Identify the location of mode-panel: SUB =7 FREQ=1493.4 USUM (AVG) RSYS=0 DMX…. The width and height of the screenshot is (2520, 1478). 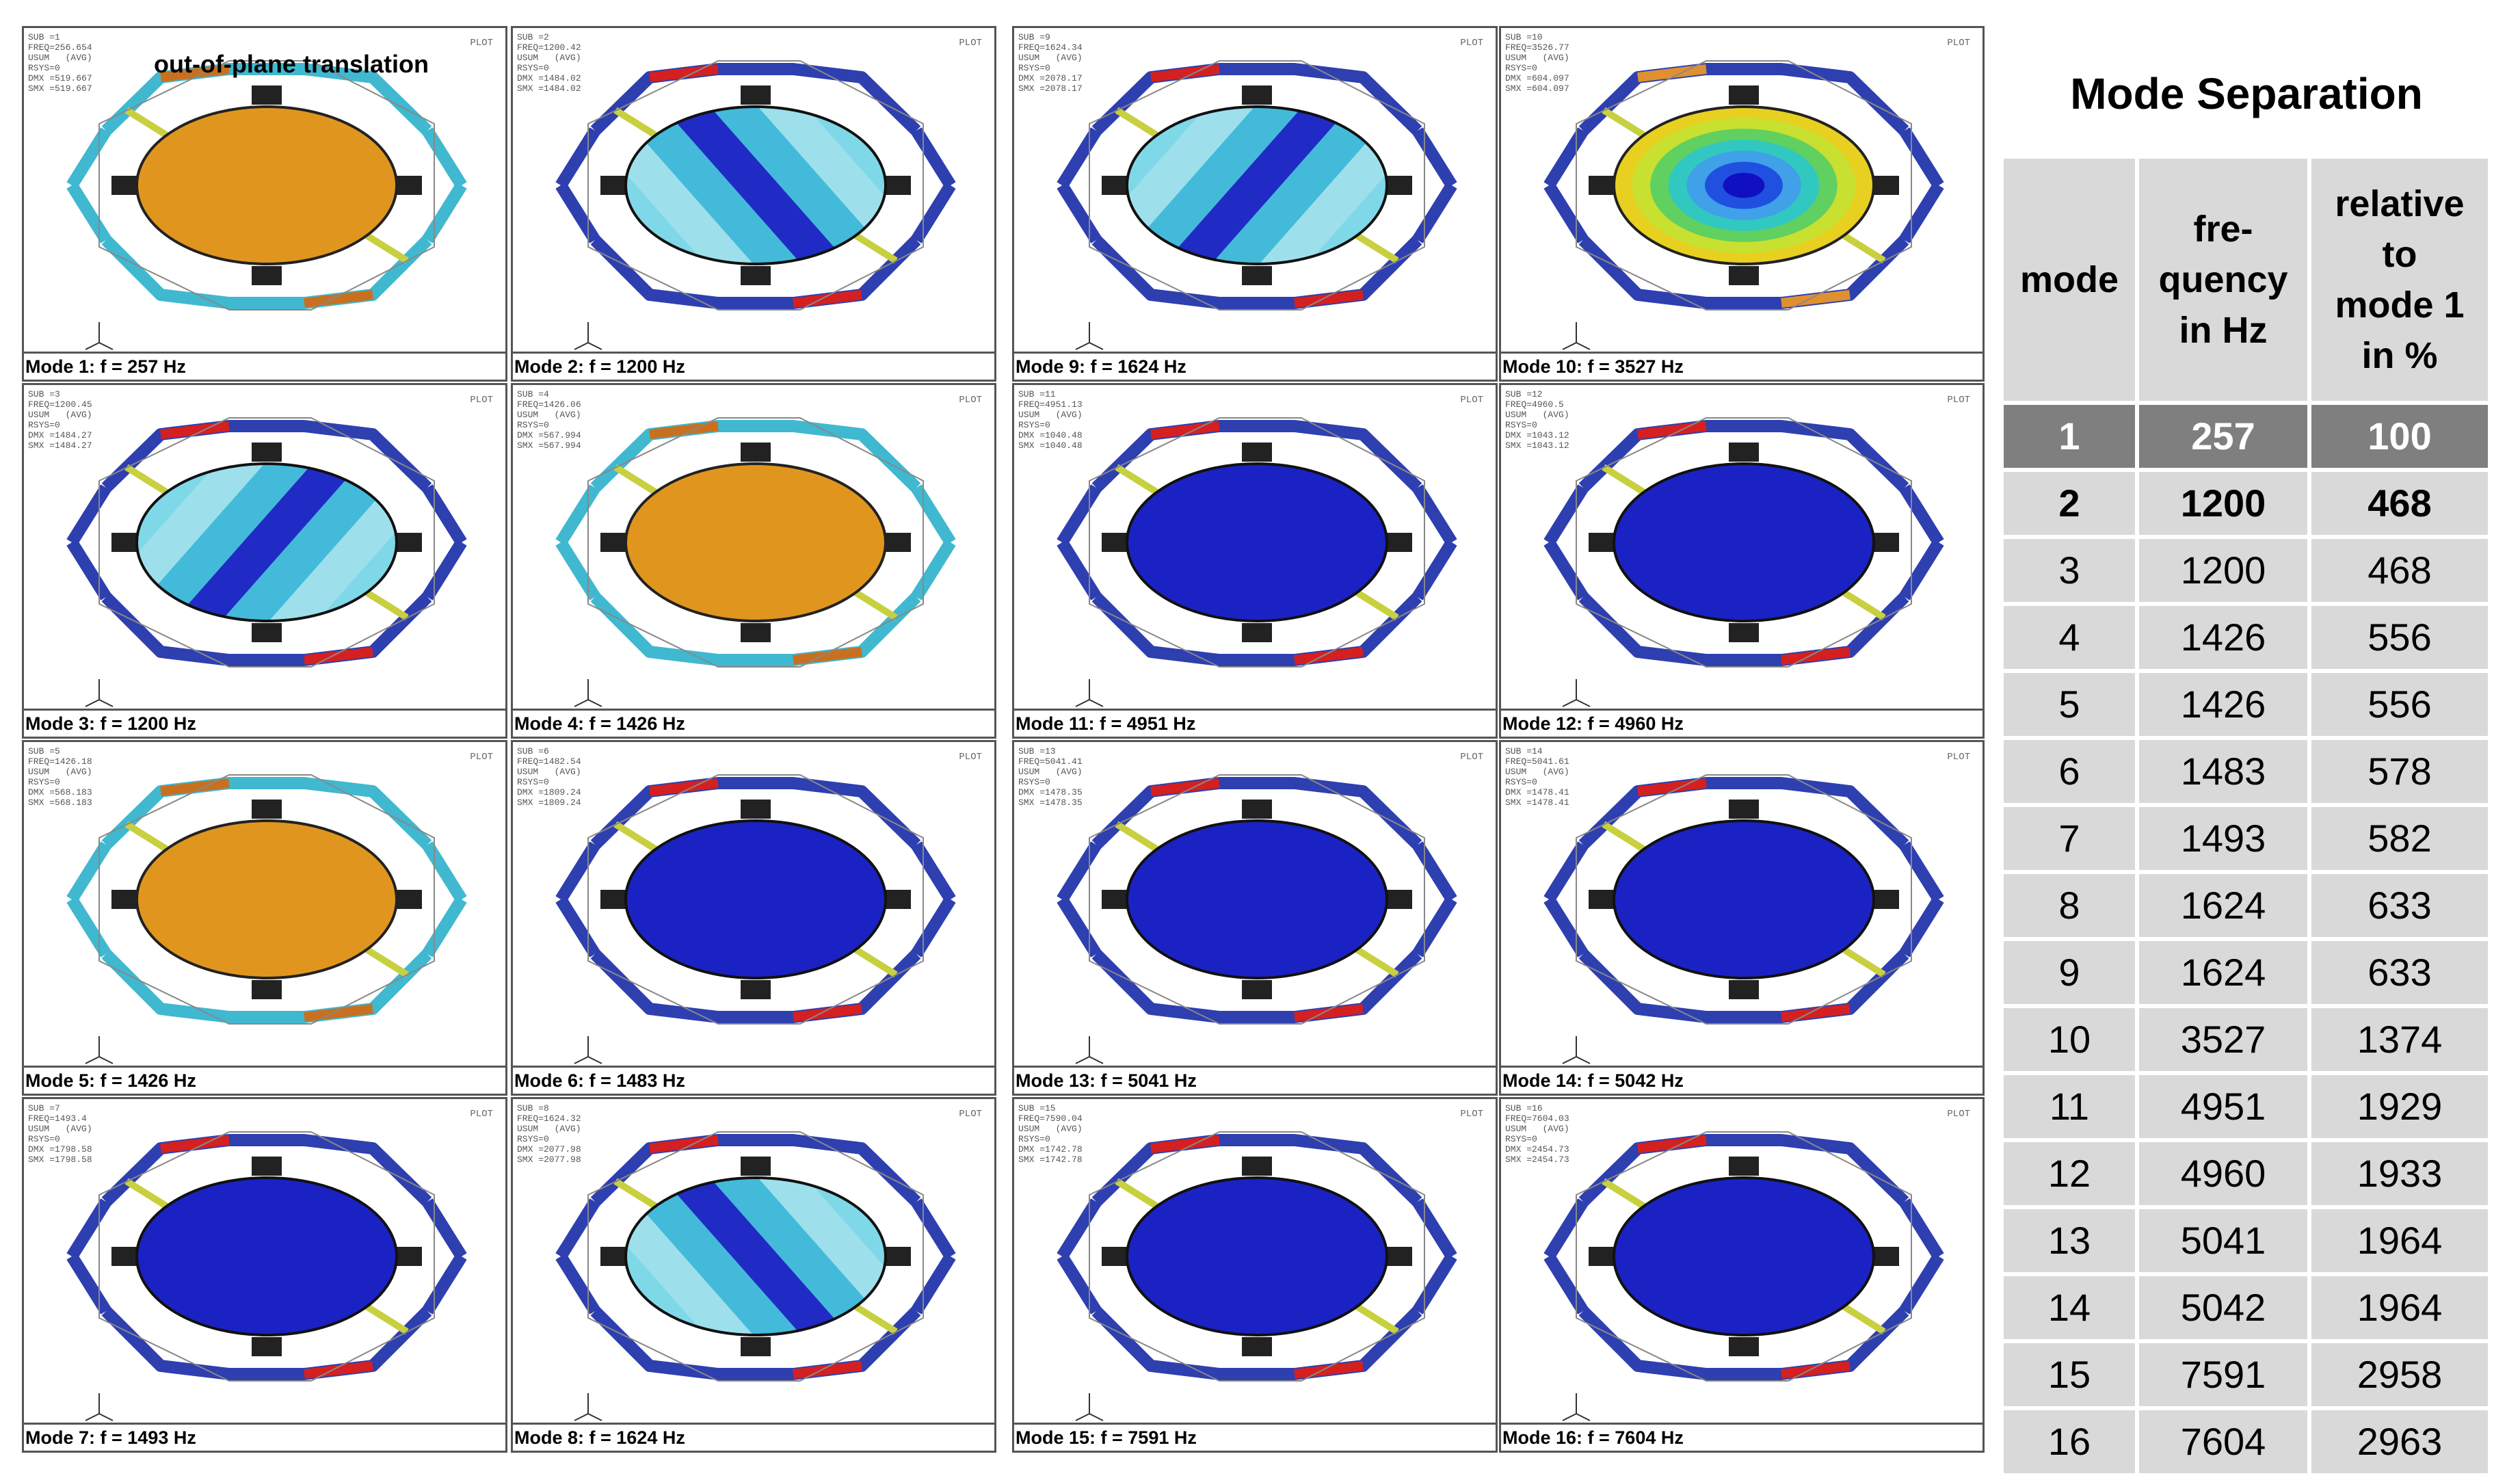
(264, 1275).